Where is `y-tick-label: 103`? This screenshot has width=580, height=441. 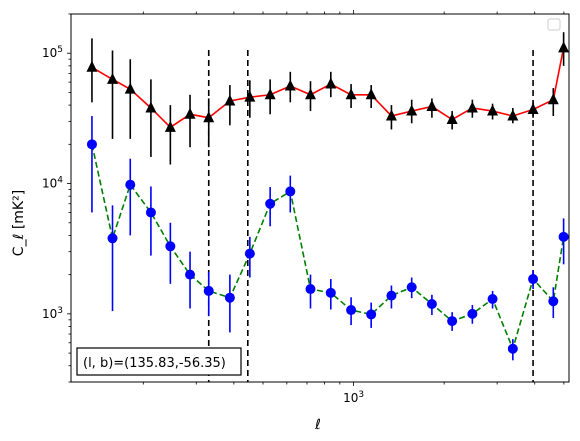 y-tick-label: 103 is located at coordinates (52, 313).